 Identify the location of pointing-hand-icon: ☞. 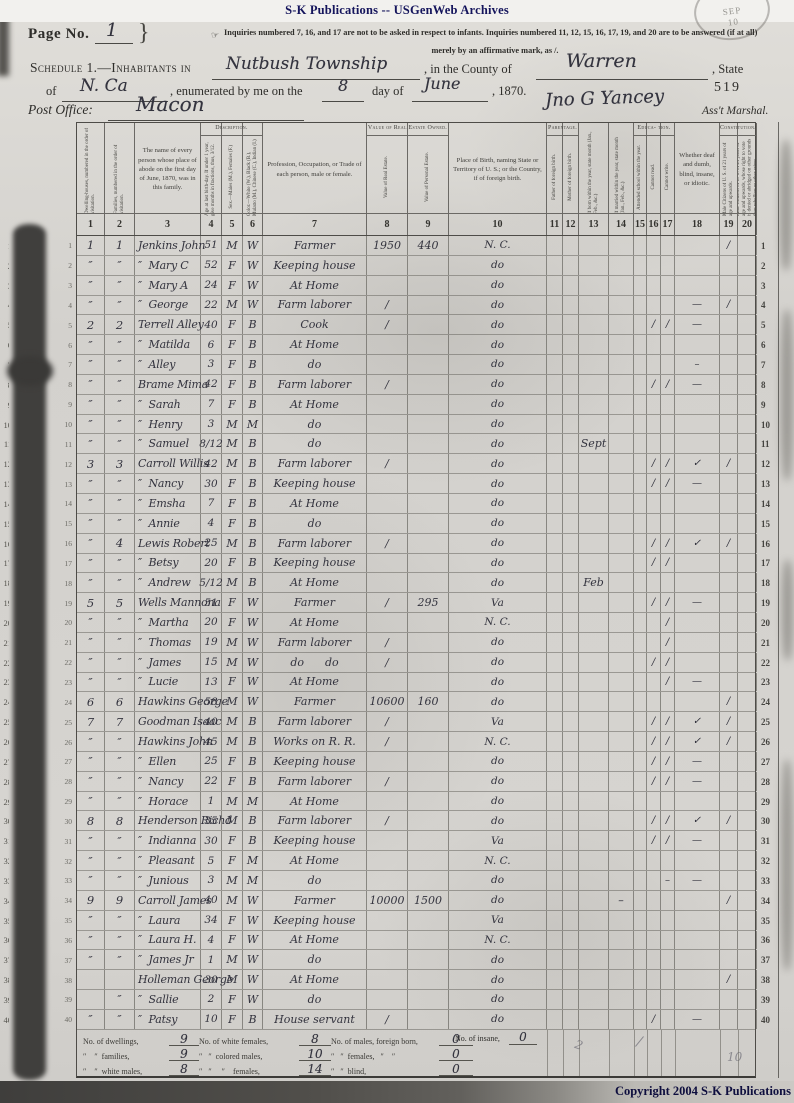
(215, 35).